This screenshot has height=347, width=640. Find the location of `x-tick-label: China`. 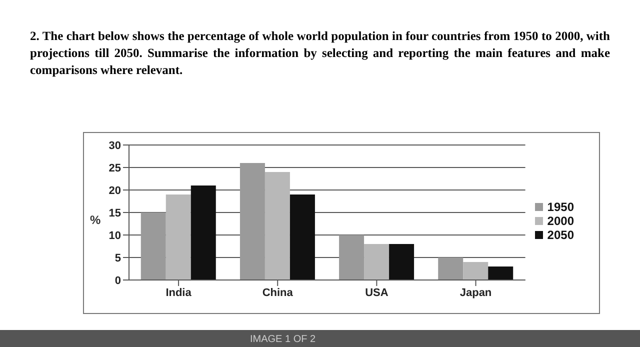

x-tick-label: China is located at coordinates (278, 292).